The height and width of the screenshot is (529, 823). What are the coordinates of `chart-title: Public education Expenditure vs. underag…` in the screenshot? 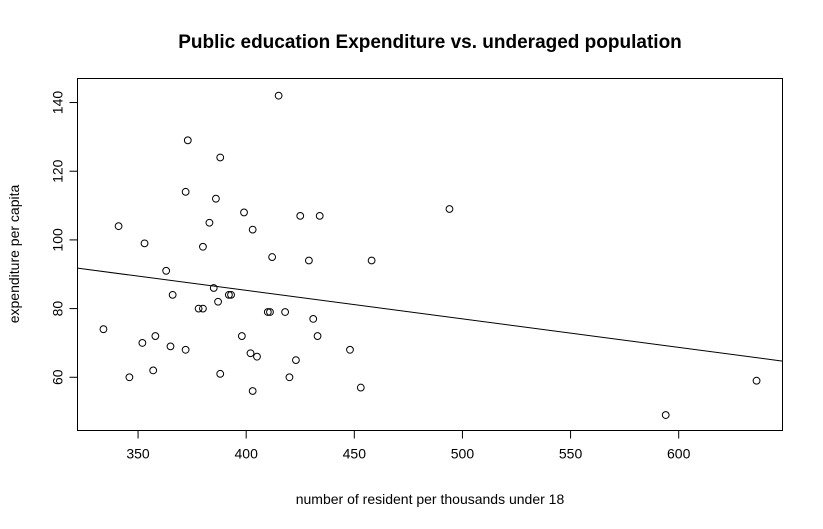 It's located at (430, 42).